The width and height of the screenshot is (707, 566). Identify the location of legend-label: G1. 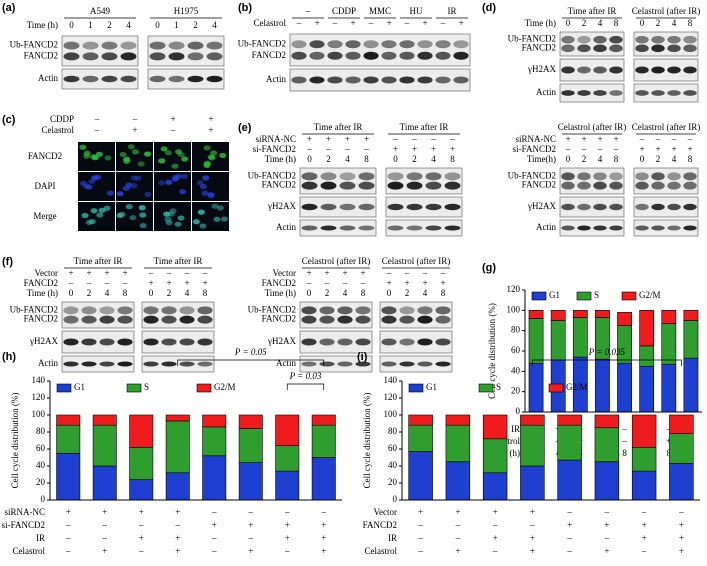
(554, 295).